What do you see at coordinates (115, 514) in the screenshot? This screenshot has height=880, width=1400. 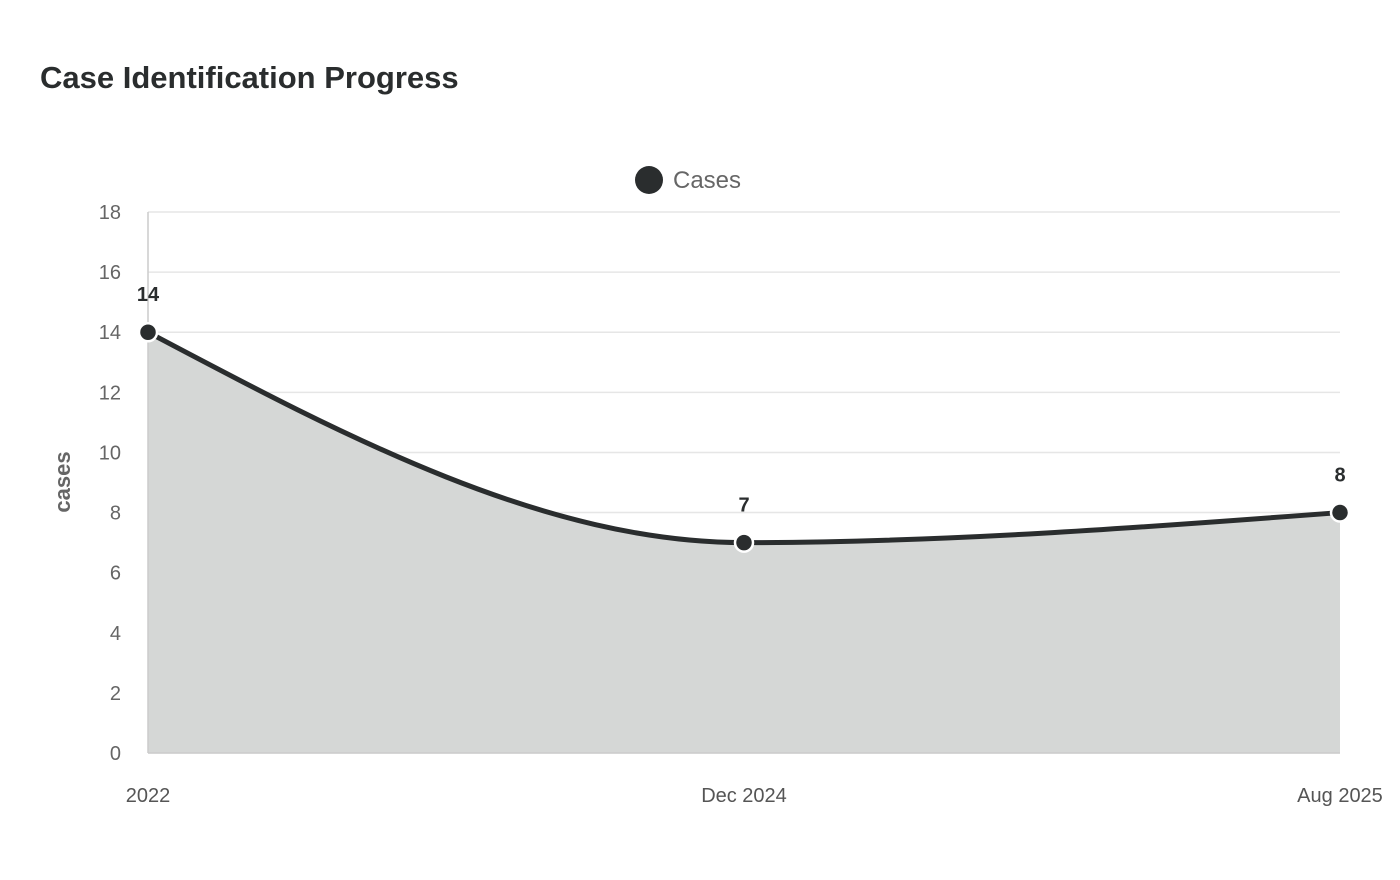 I see `y-tick-label: 8` at bounding box center [115, 514].